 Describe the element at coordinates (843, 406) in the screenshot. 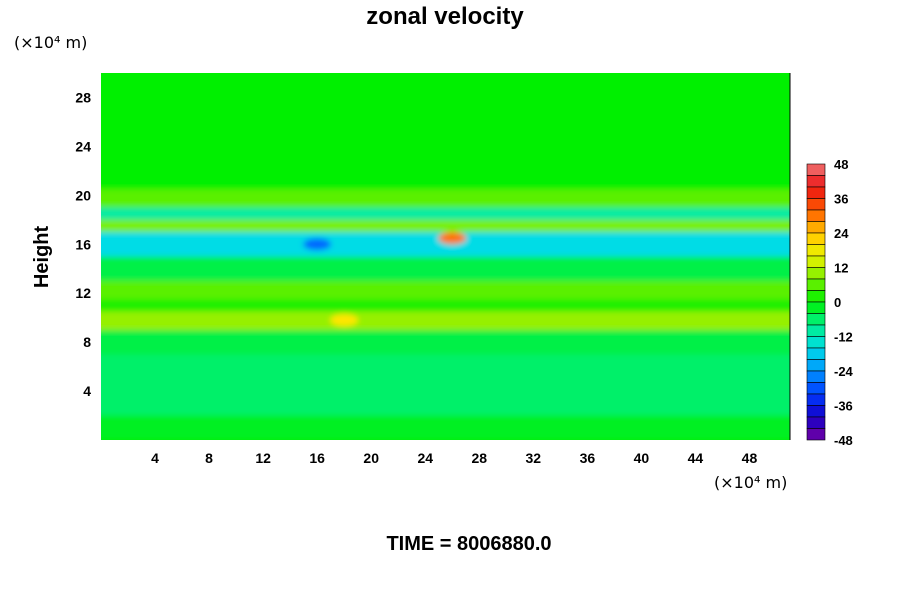

I see `colorbar-tick-label: -36` at that location.